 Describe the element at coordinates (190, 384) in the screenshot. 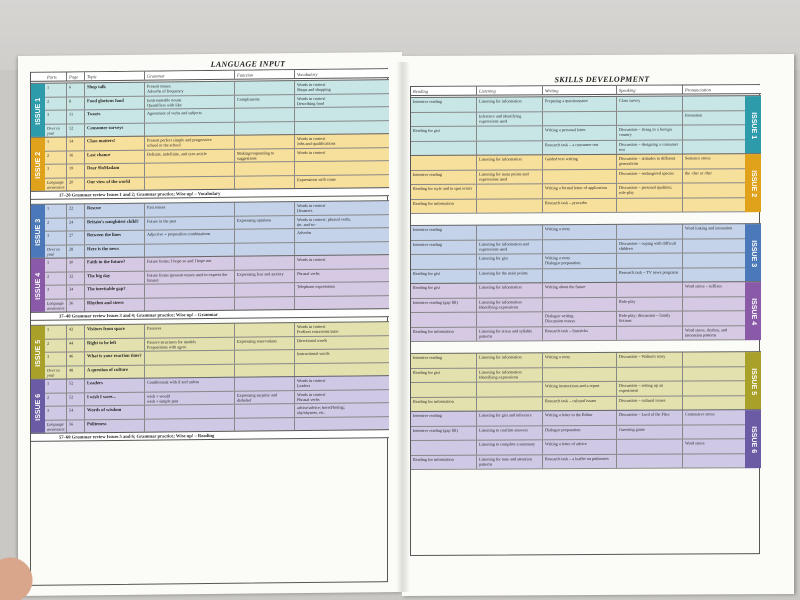

I see `table-cell: Conditionals with if and unless` at that location.